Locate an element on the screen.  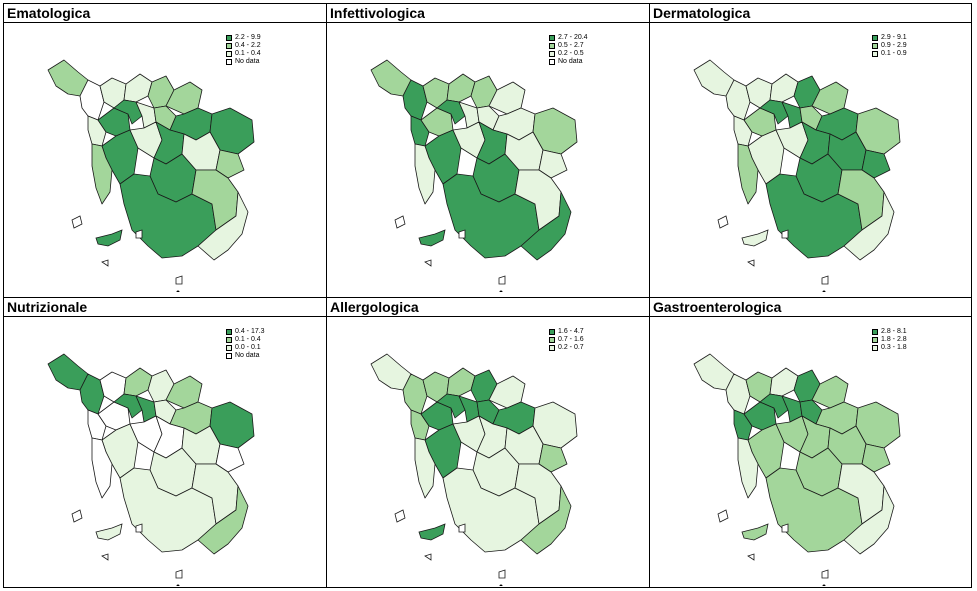
map-legend: 2.9 - 9.1 0.9 - 2.9 0.1 - 0.9 is located at coordinates (889, 46).